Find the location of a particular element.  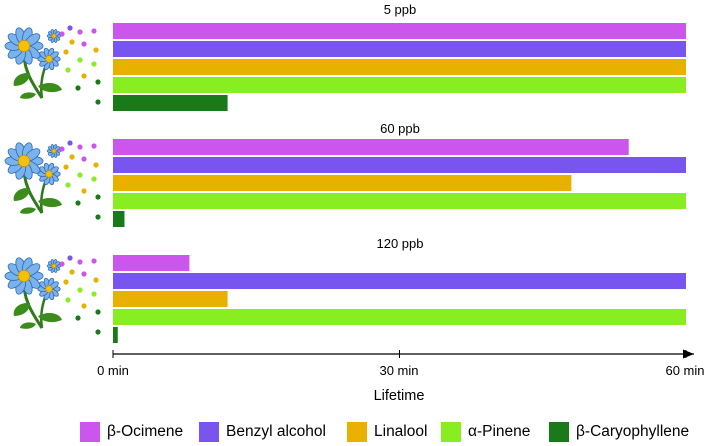

x-axis-title: Lifetime is located at coordinates (399, 396).